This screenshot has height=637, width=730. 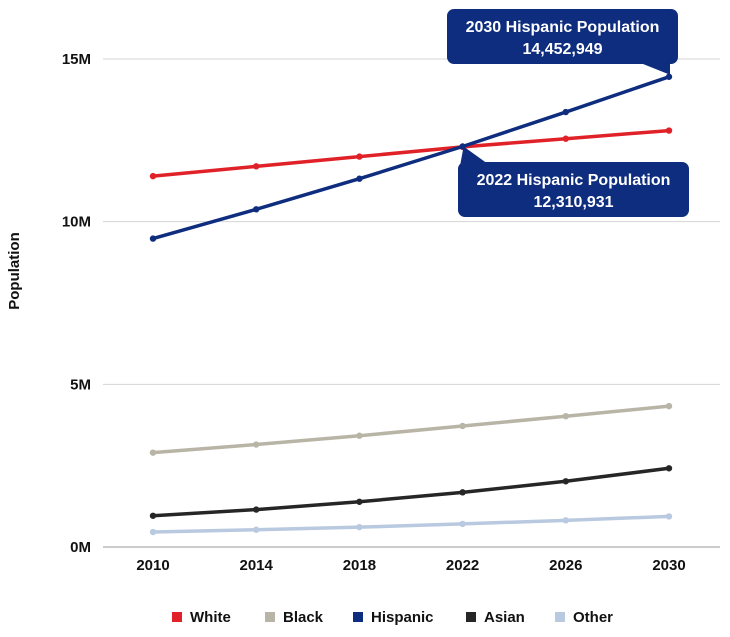 What do you see at coordinates (257, 565) in the screenshot?
I see `x-tick-label: 2014` at bounding box center [257, 565].